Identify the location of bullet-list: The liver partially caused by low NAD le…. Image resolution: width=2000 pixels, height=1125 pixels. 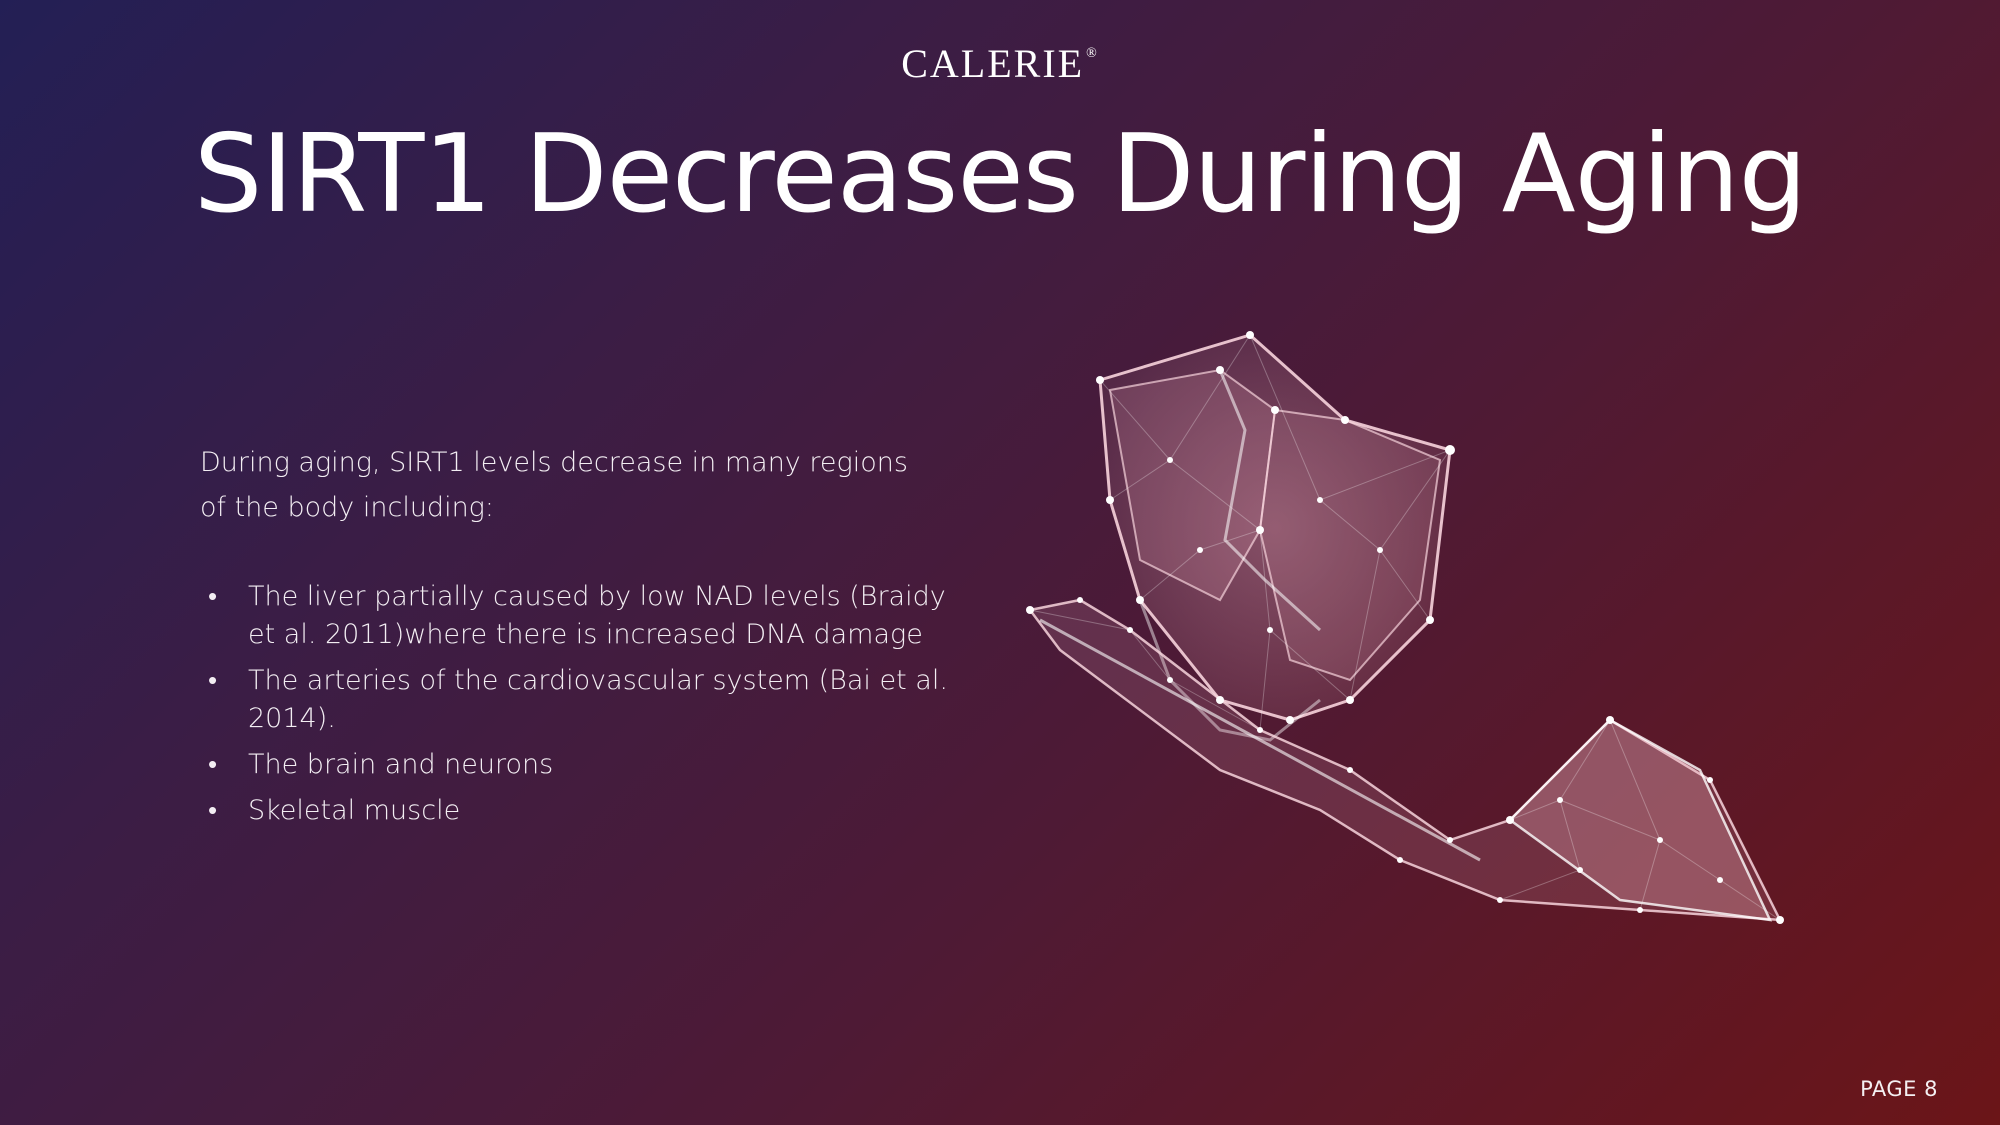
(580, 708).